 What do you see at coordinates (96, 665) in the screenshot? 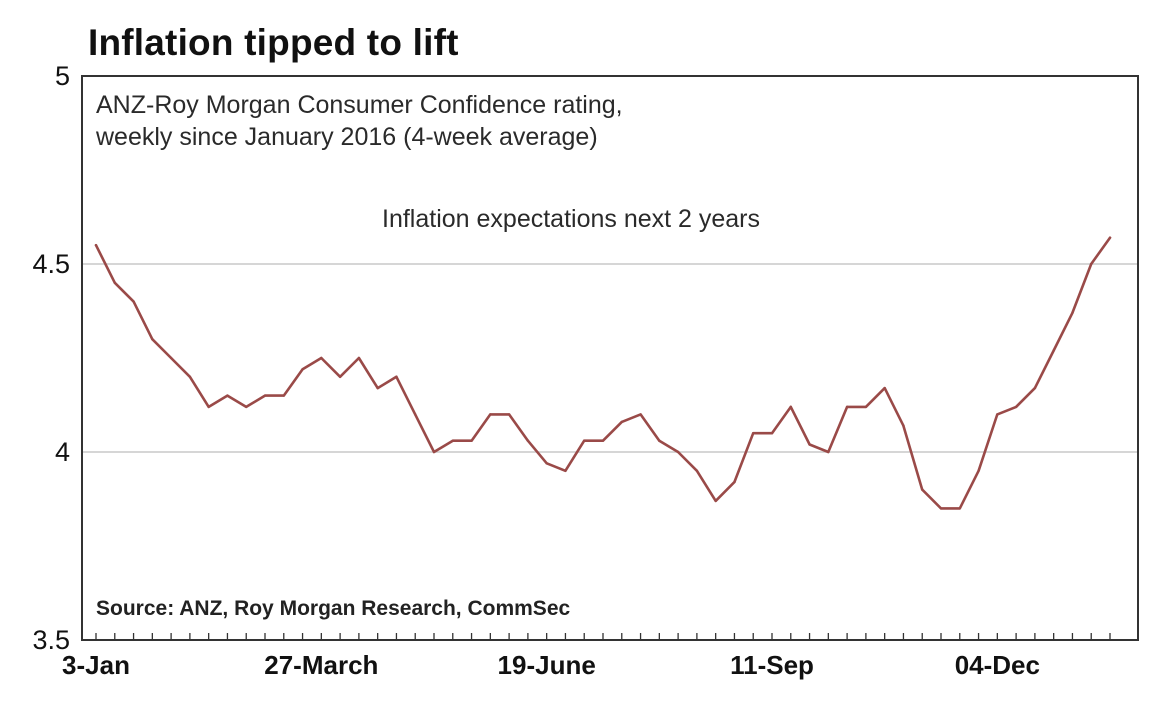
I see `x-tick-label: 3-Jan` at bounding box center [96, 665].